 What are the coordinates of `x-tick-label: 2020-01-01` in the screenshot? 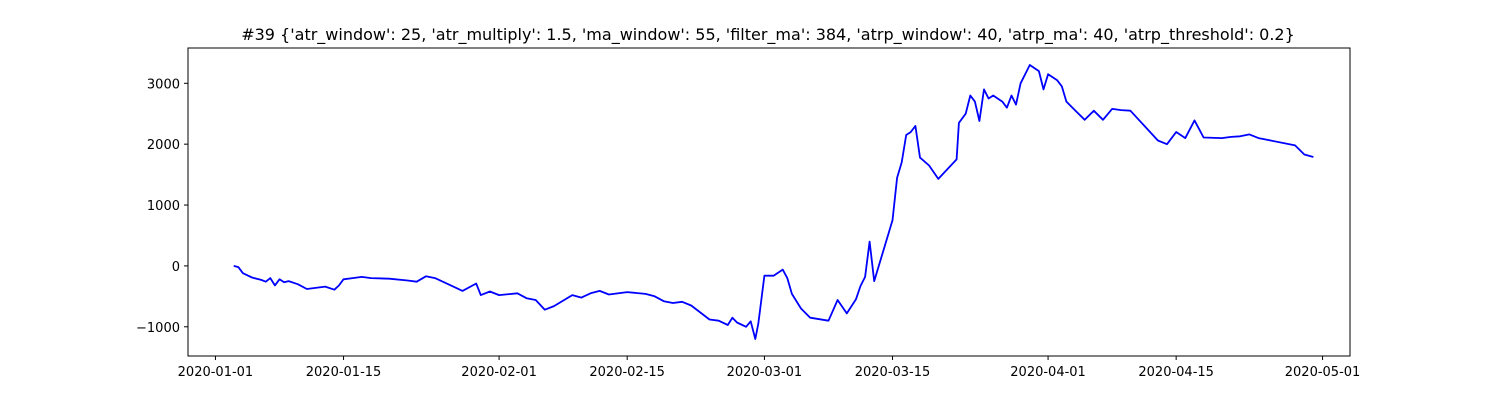 It's located at (216, 372).